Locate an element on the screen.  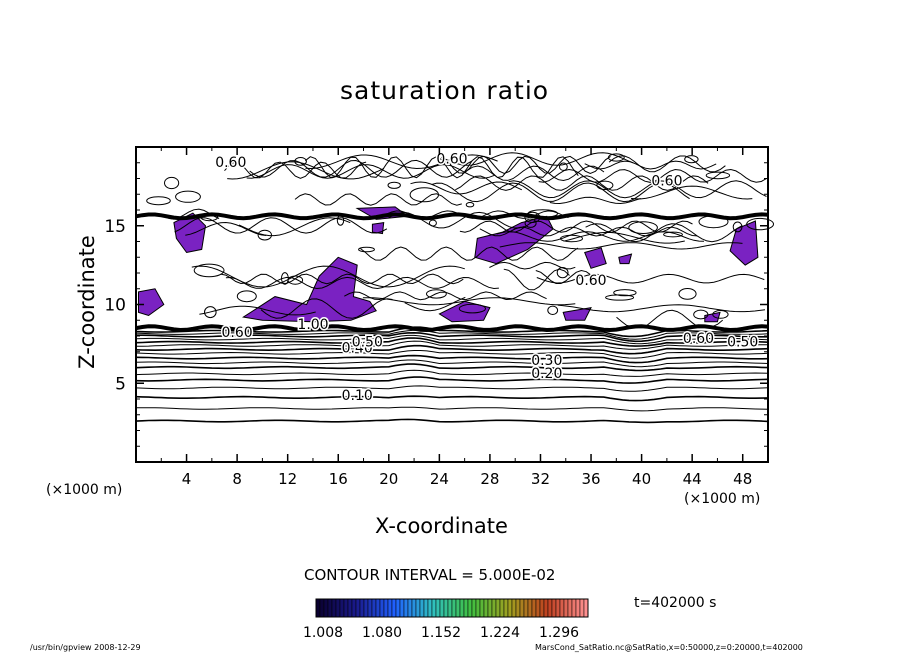
contour-label: 0.50 is located at coordinates (367, 342).